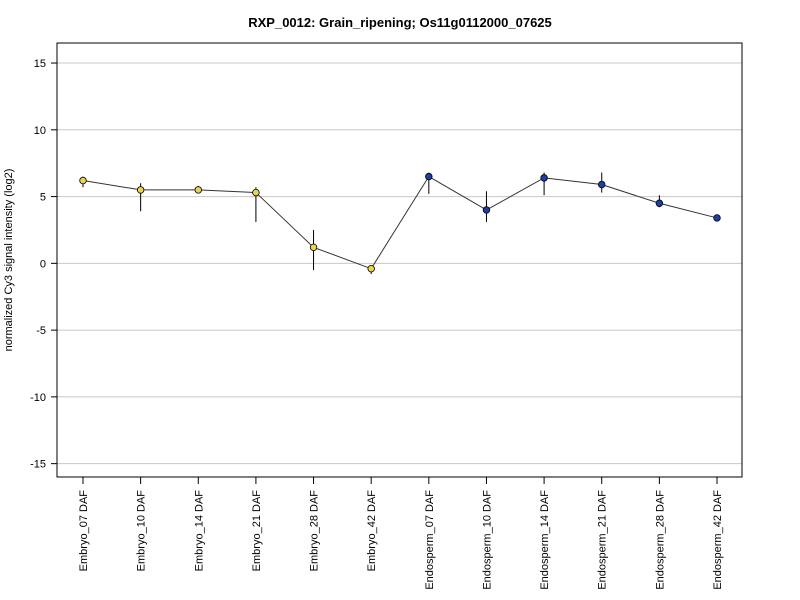 Image resolution: width=800 pixels, height=600 pixels. What do you see at coordinates (84, 531) in the screenshot?
I see `x-tick-label: Embryo_07 DAF` at bounding box center [84, 531].